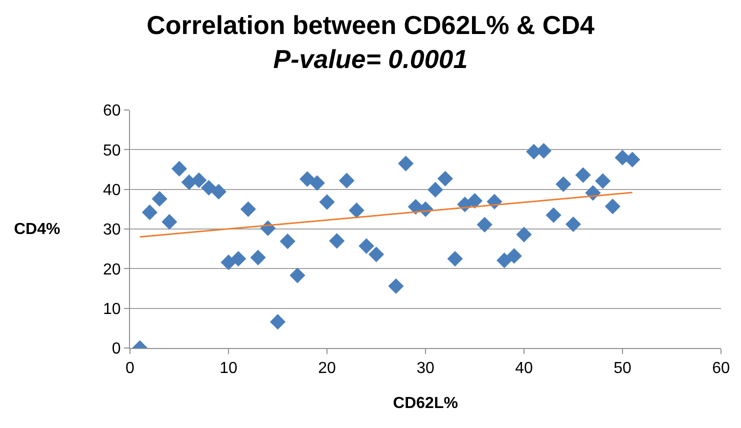 Image resolution: width=741 pixels, height=428 pixels. What do you see at coordinates (112, 111) in the screenshot?
I see `y-tick-label: 60` at bounding box center [112, 111].